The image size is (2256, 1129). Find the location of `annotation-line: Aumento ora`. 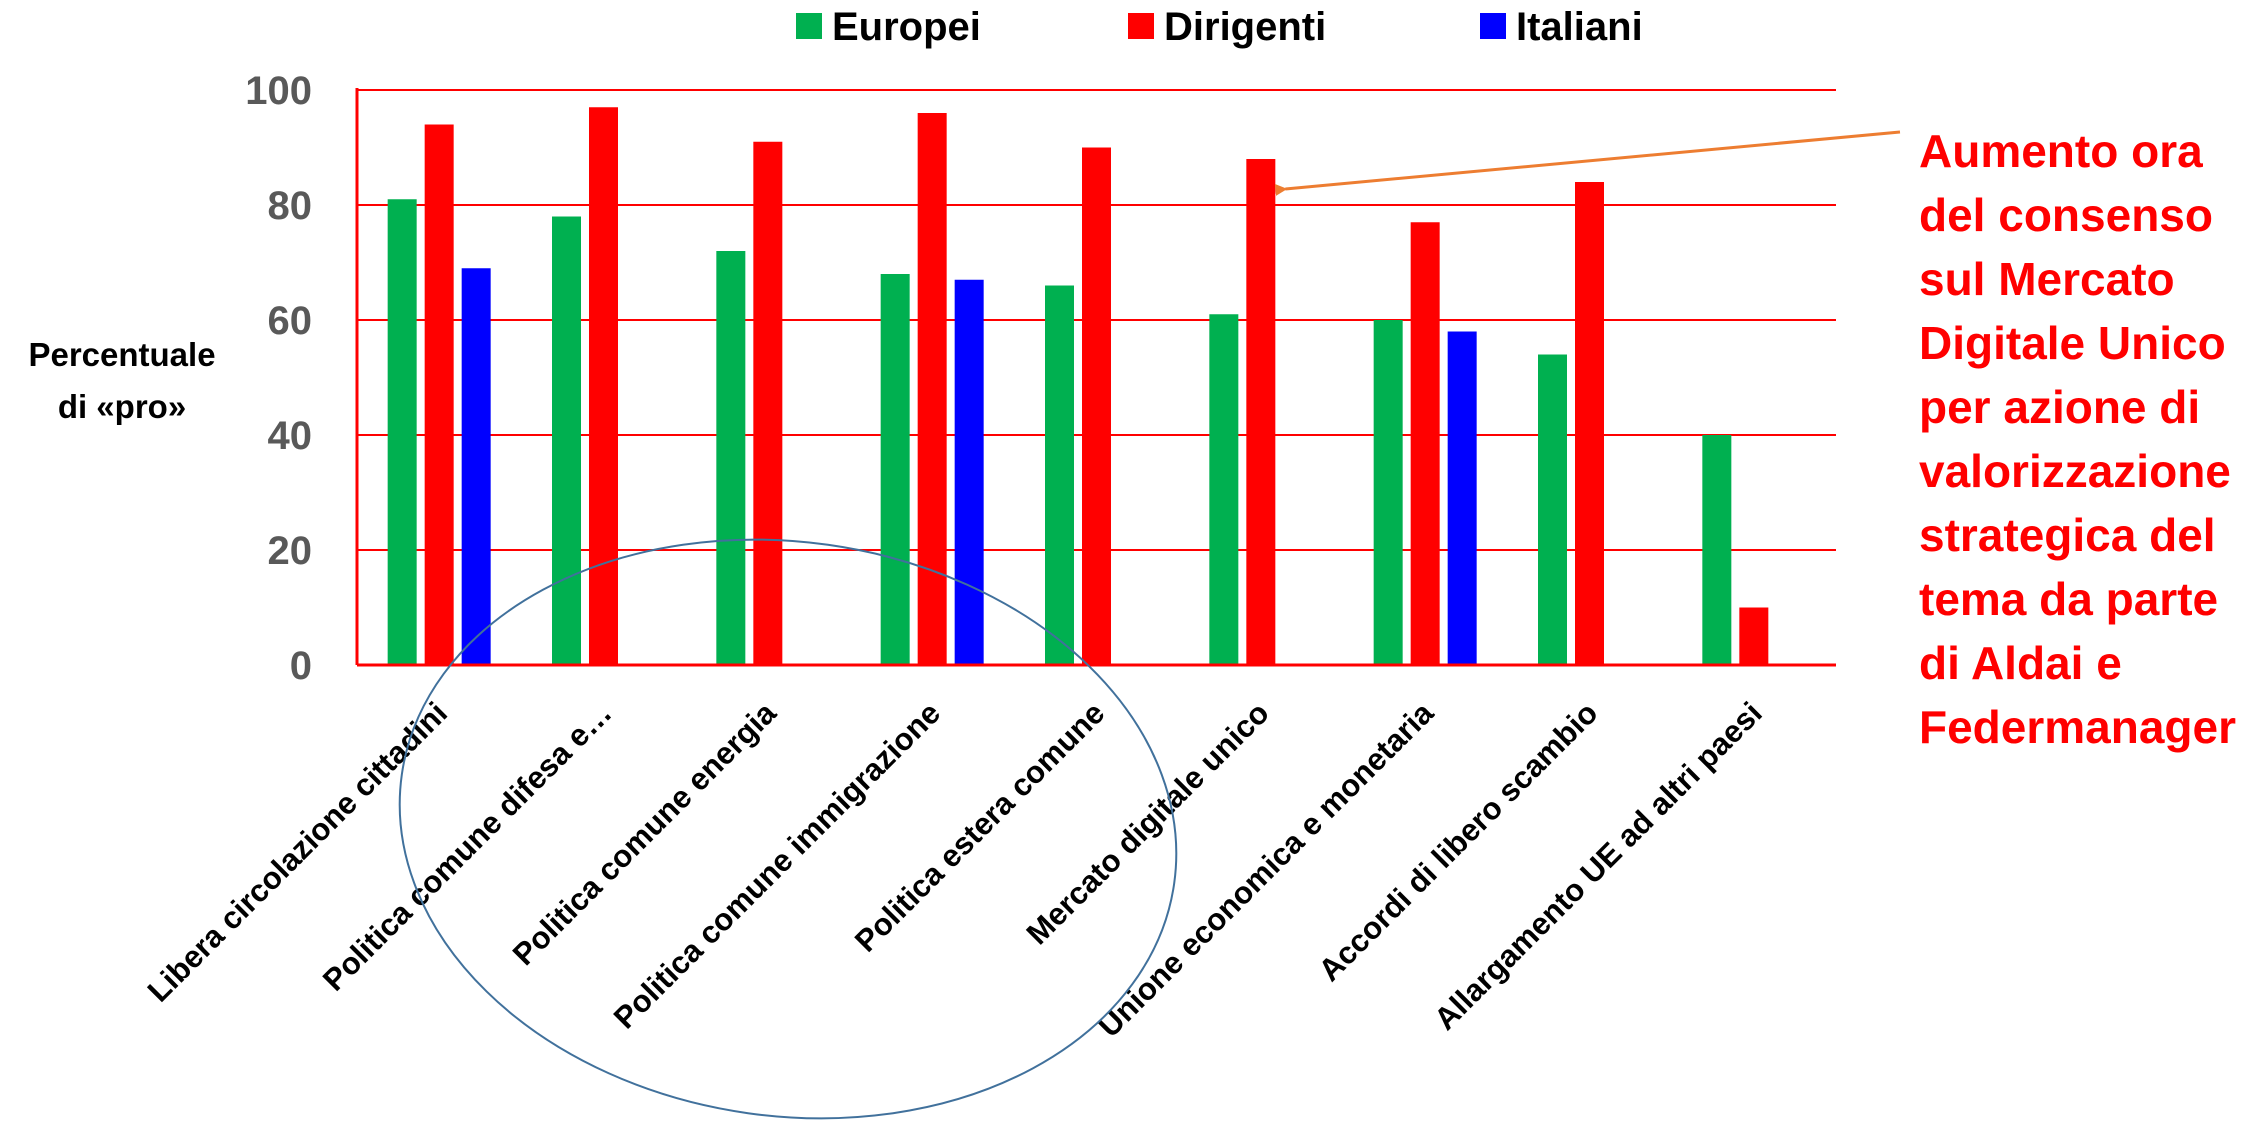

annotation-line: Aumento ora is located at coordinates (2061, 151).